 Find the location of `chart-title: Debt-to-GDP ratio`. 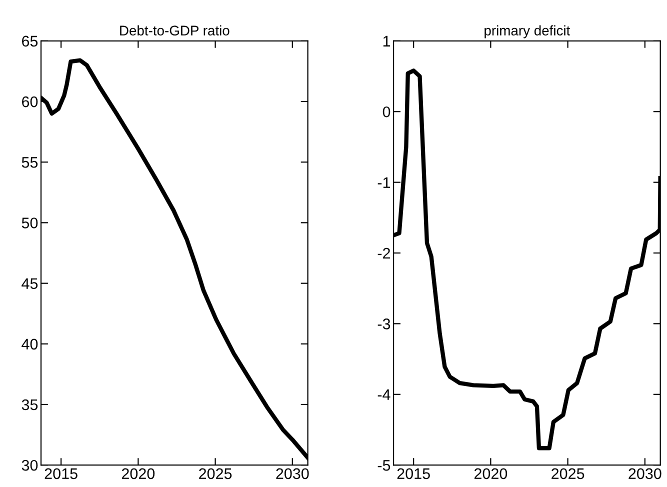

chart-title: Debt-to-GDP ratio is located at coordinates (175, 30).